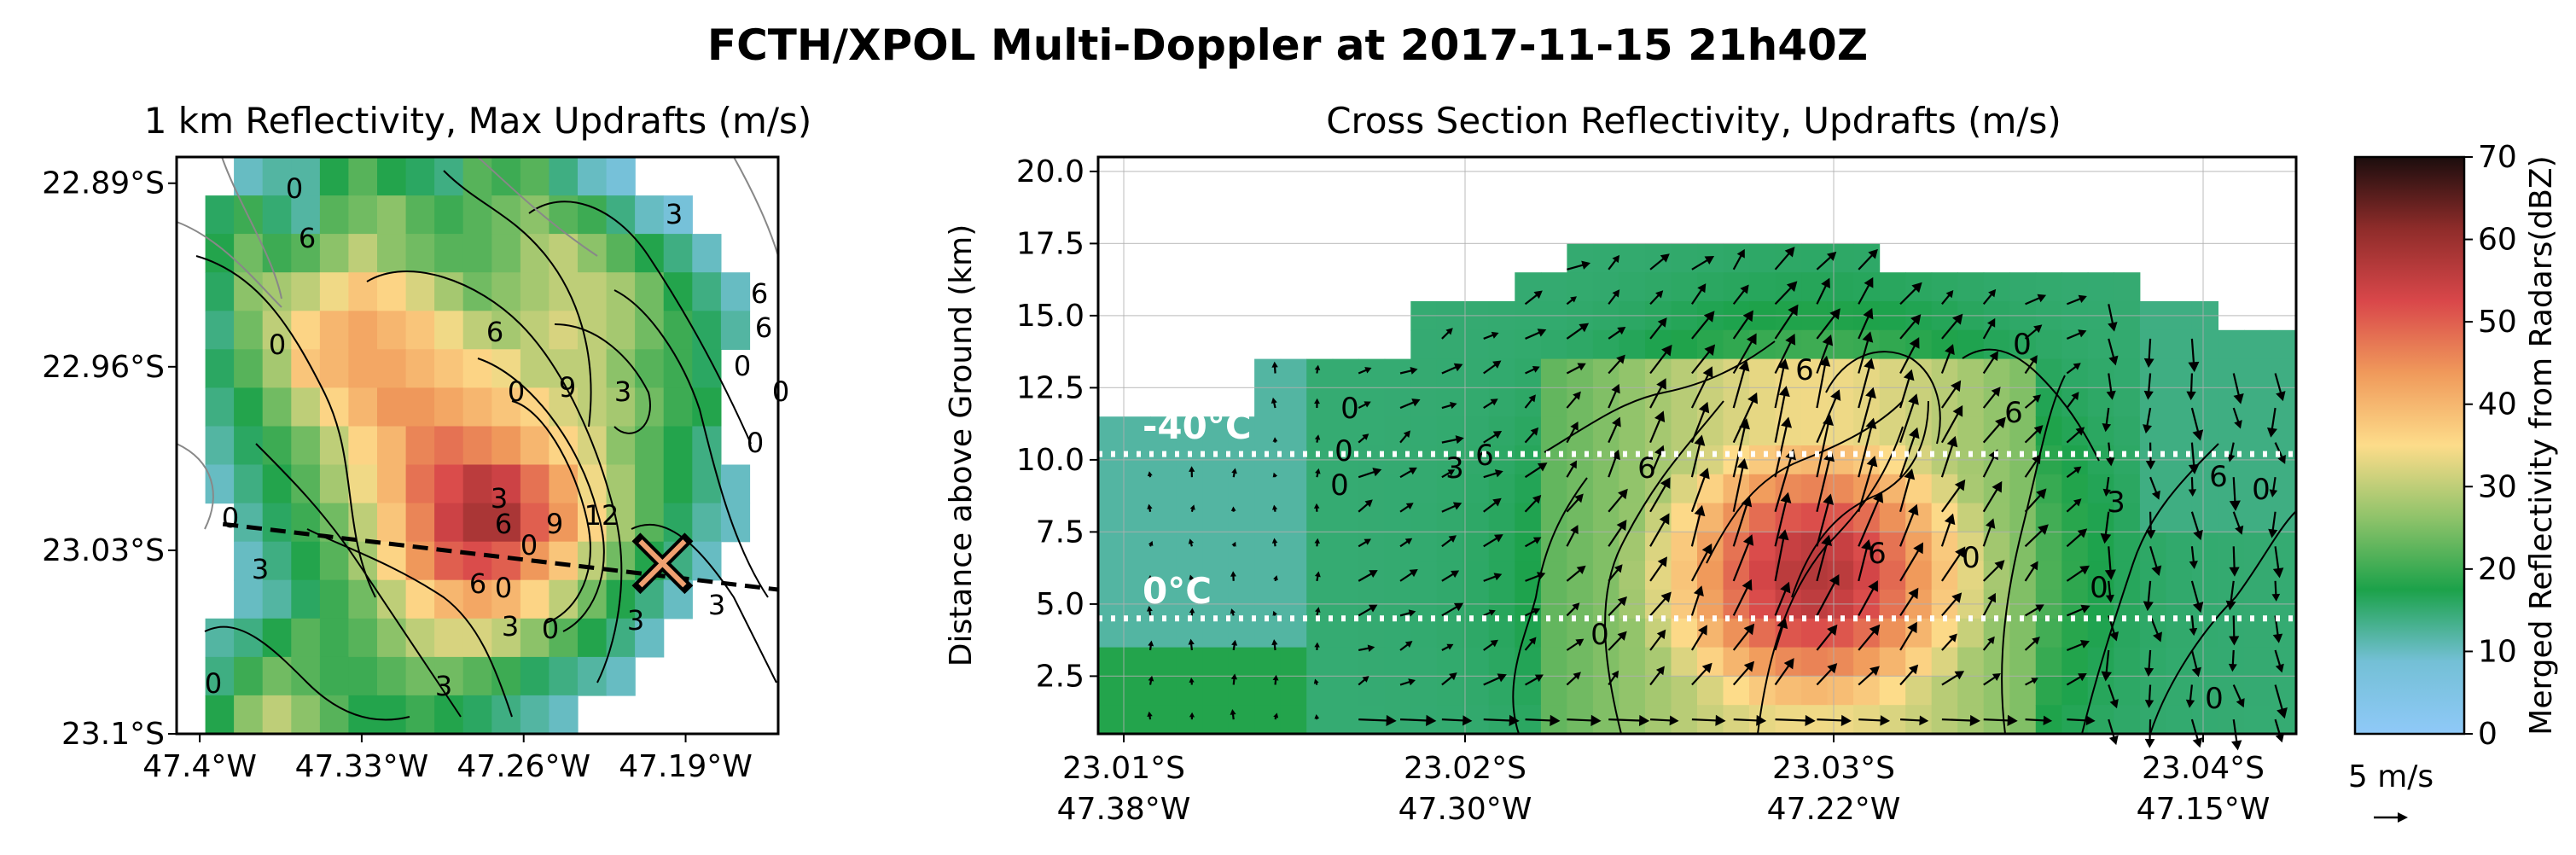  Describe the element at coordinates (2203, 769) in the screenshot. I see `cross-section-x-tick-lat: 23.04°S` at that location.